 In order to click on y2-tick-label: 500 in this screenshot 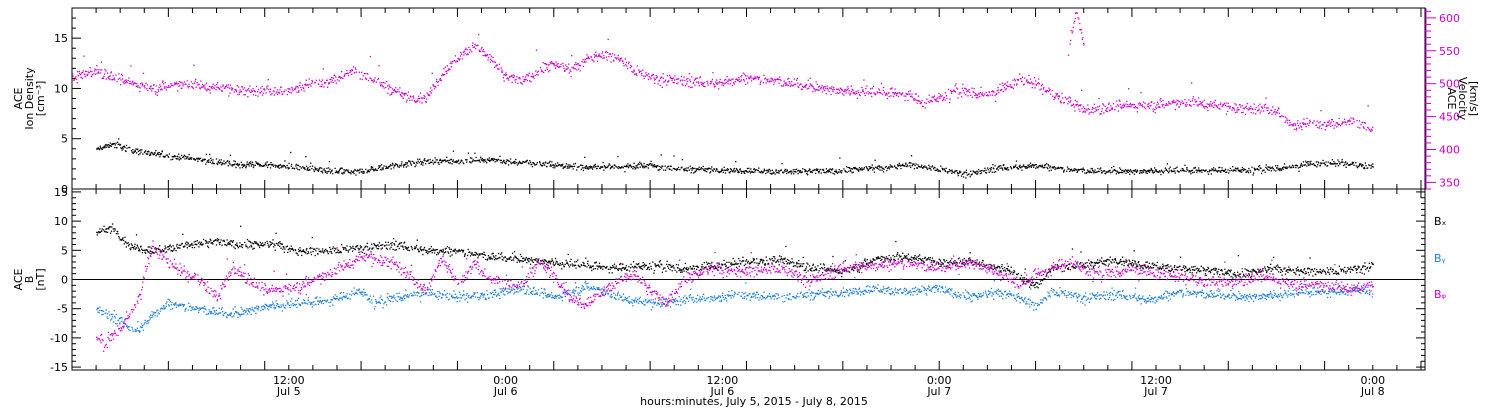, I will do `click(1449, 84)`.